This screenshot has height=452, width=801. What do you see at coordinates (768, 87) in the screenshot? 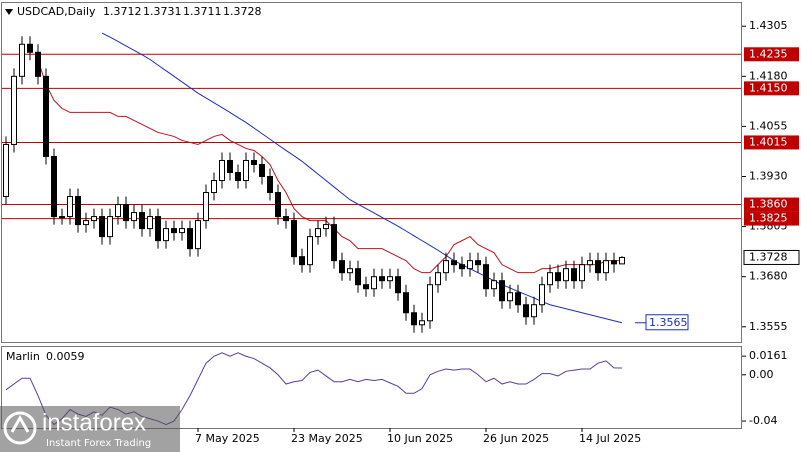
I see `level-label: 1.4150` at bounding box center [768, 87].